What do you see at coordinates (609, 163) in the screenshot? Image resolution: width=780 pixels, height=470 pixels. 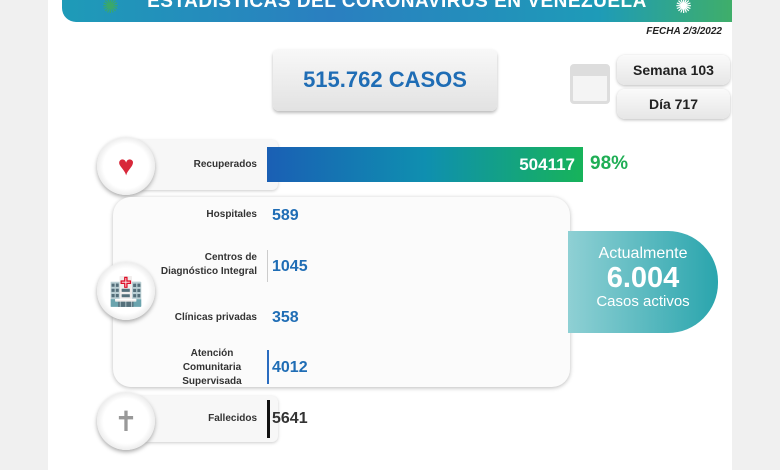 I see `recovered-percent: 98%` at bounding box center [609, 163].